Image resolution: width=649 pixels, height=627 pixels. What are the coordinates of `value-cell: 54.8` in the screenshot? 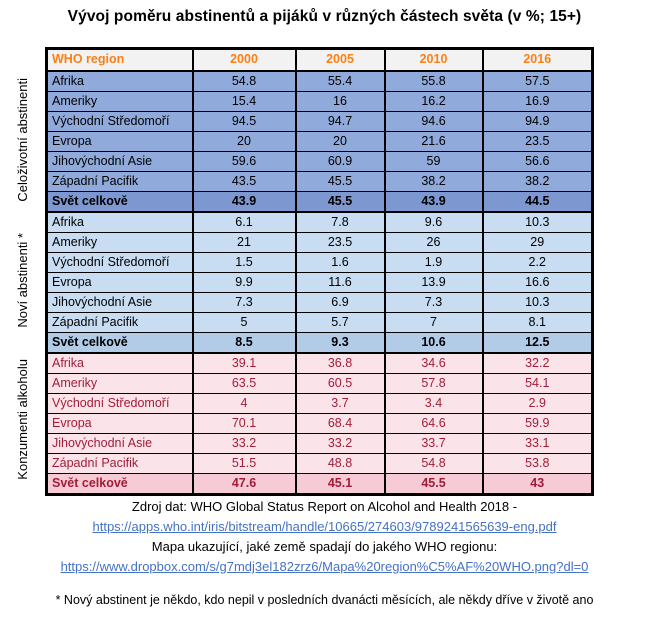 It's located at (244, 81).